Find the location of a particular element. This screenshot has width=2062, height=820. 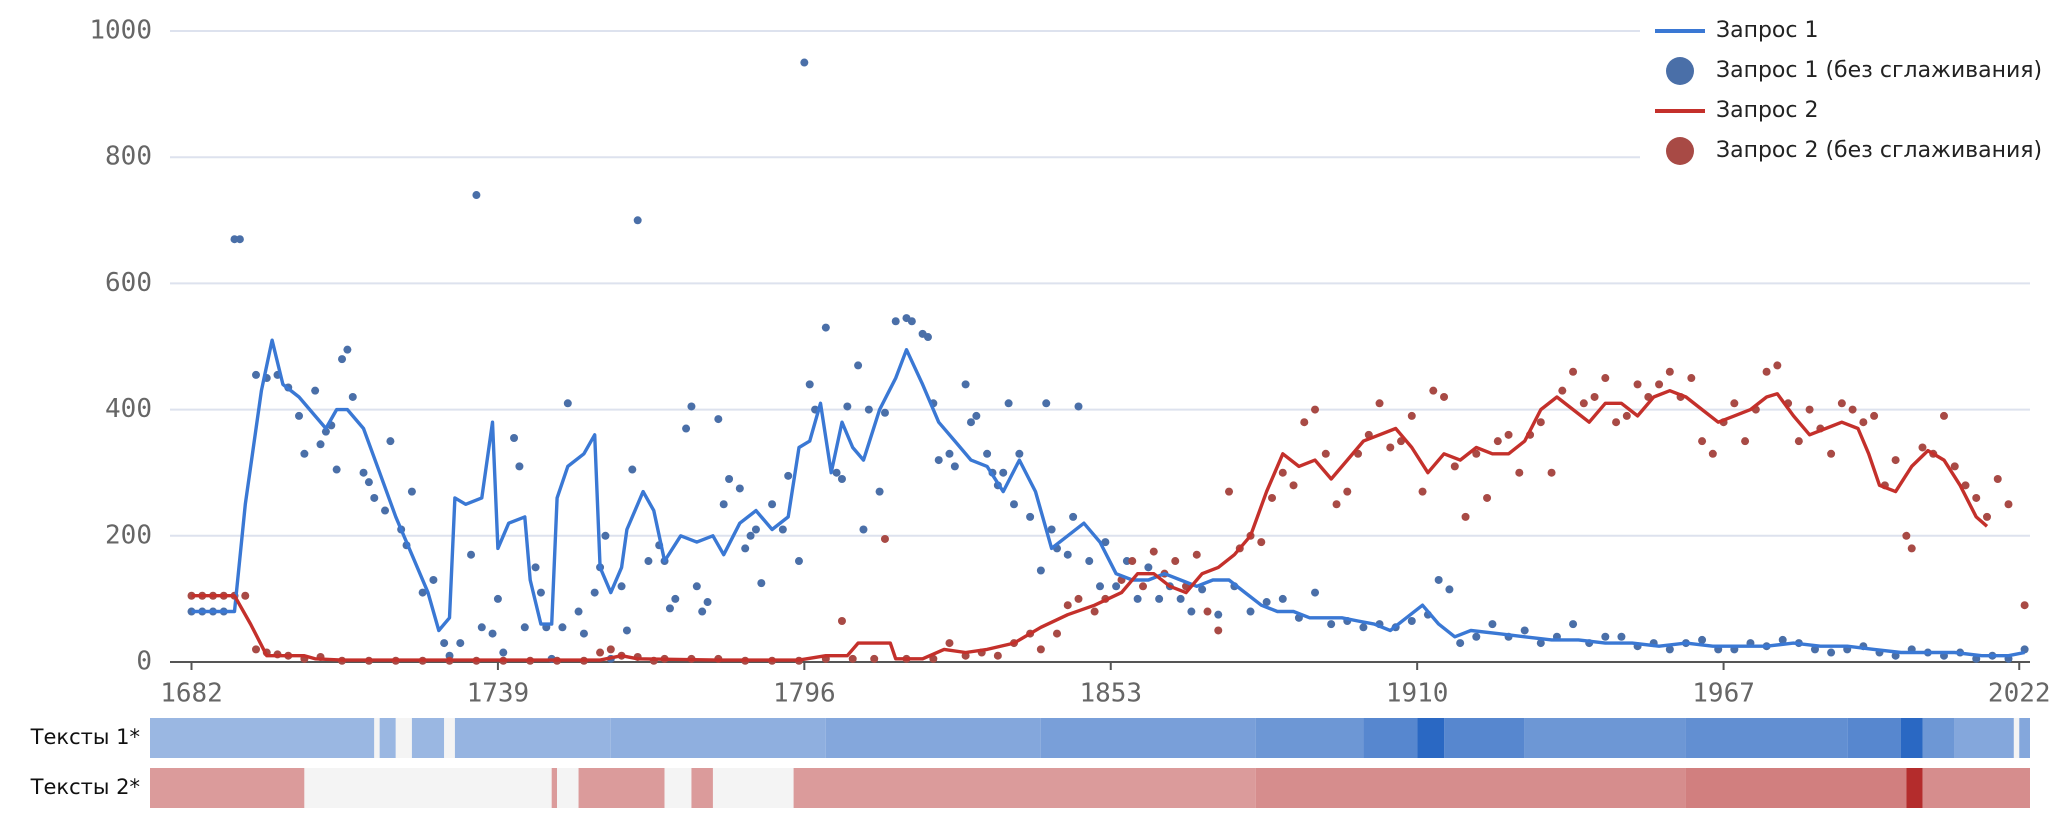

legend-swatch is located at coordinates (1680, 151).